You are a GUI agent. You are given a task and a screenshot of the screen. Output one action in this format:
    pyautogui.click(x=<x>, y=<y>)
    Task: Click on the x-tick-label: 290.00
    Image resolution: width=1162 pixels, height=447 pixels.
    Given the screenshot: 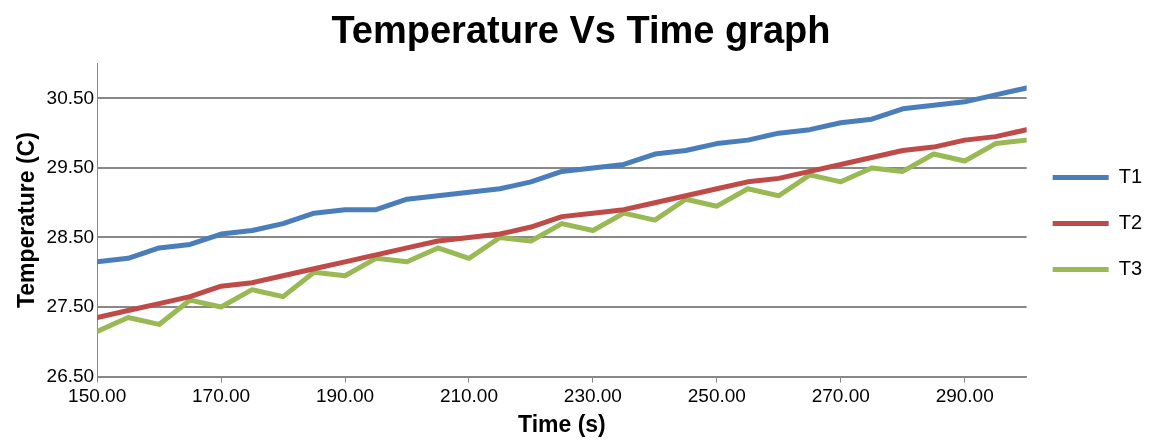 What is the action you would take?
    pyautogui.click(x=964, y=396)
    